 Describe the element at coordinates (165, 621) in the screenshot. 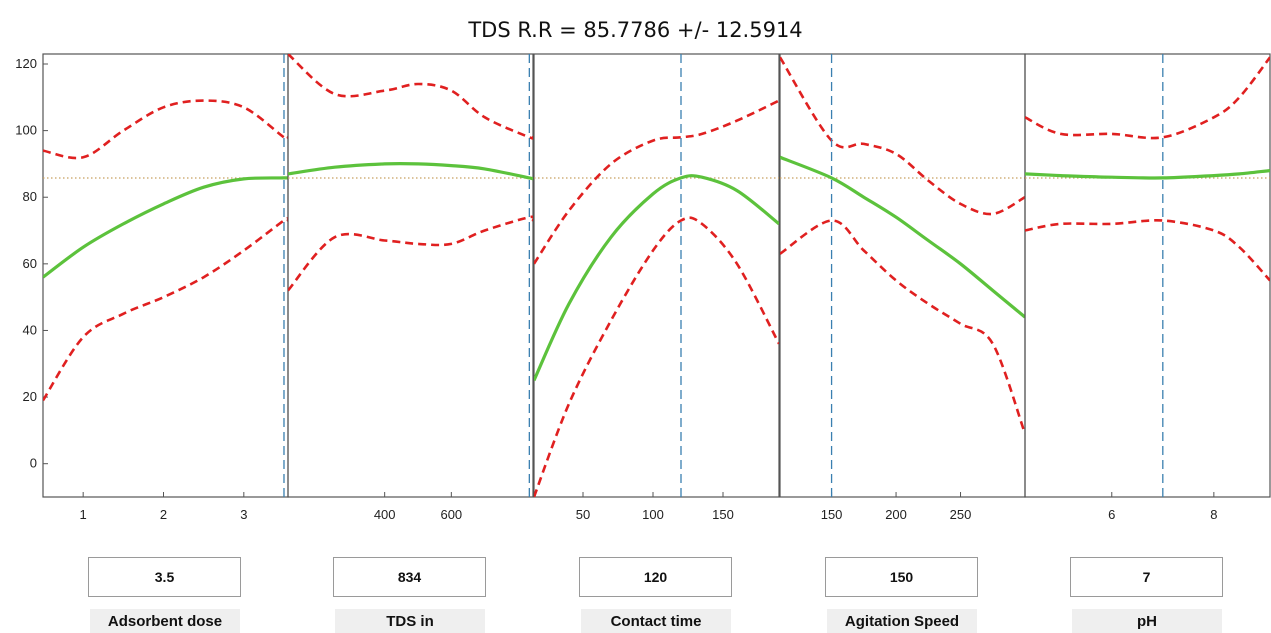

I see `factor-label-adsorbent-dose: Adsorbent dose` at that location.